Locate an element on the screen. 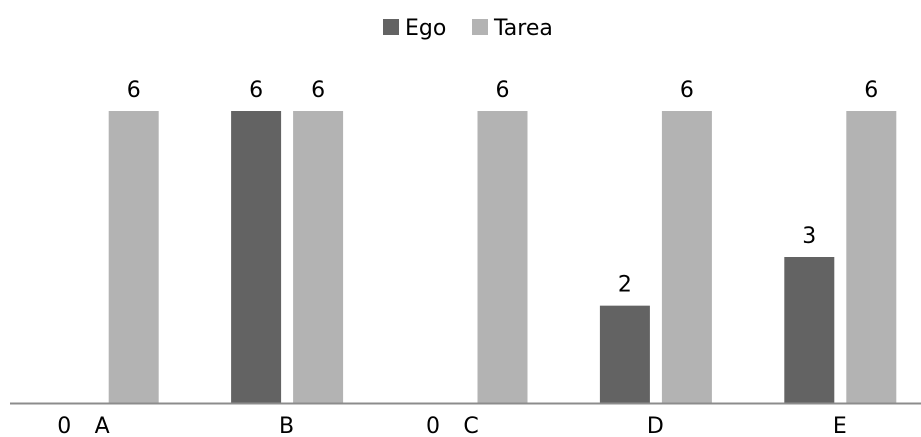 This screenshot has width=921, height=437. legend: Ego Tarea is located at coordinates (468, 28).